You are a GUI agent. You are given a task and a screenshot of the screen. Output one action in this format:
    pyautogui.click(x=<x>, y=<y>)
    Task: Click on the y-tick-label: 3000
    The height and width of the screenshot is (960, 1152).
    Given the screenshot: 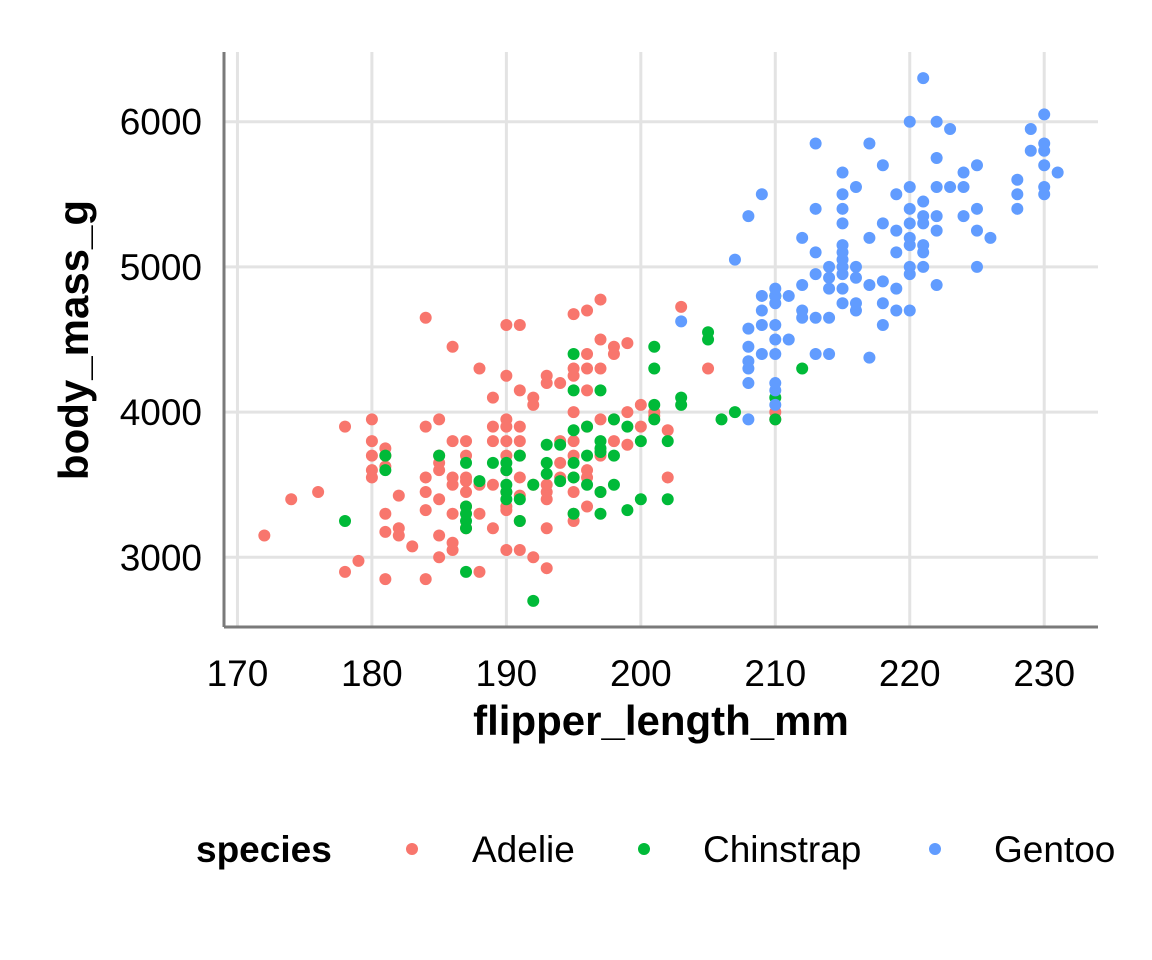 What is the action you would take?
    pyautogui.click(x=161, y=557)
    